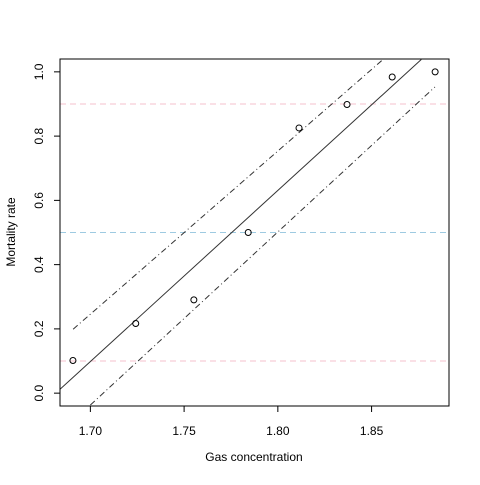 This screenshot has height=485, width=480. I want to click on y-tick-label: 1.0, so click(39, 71).